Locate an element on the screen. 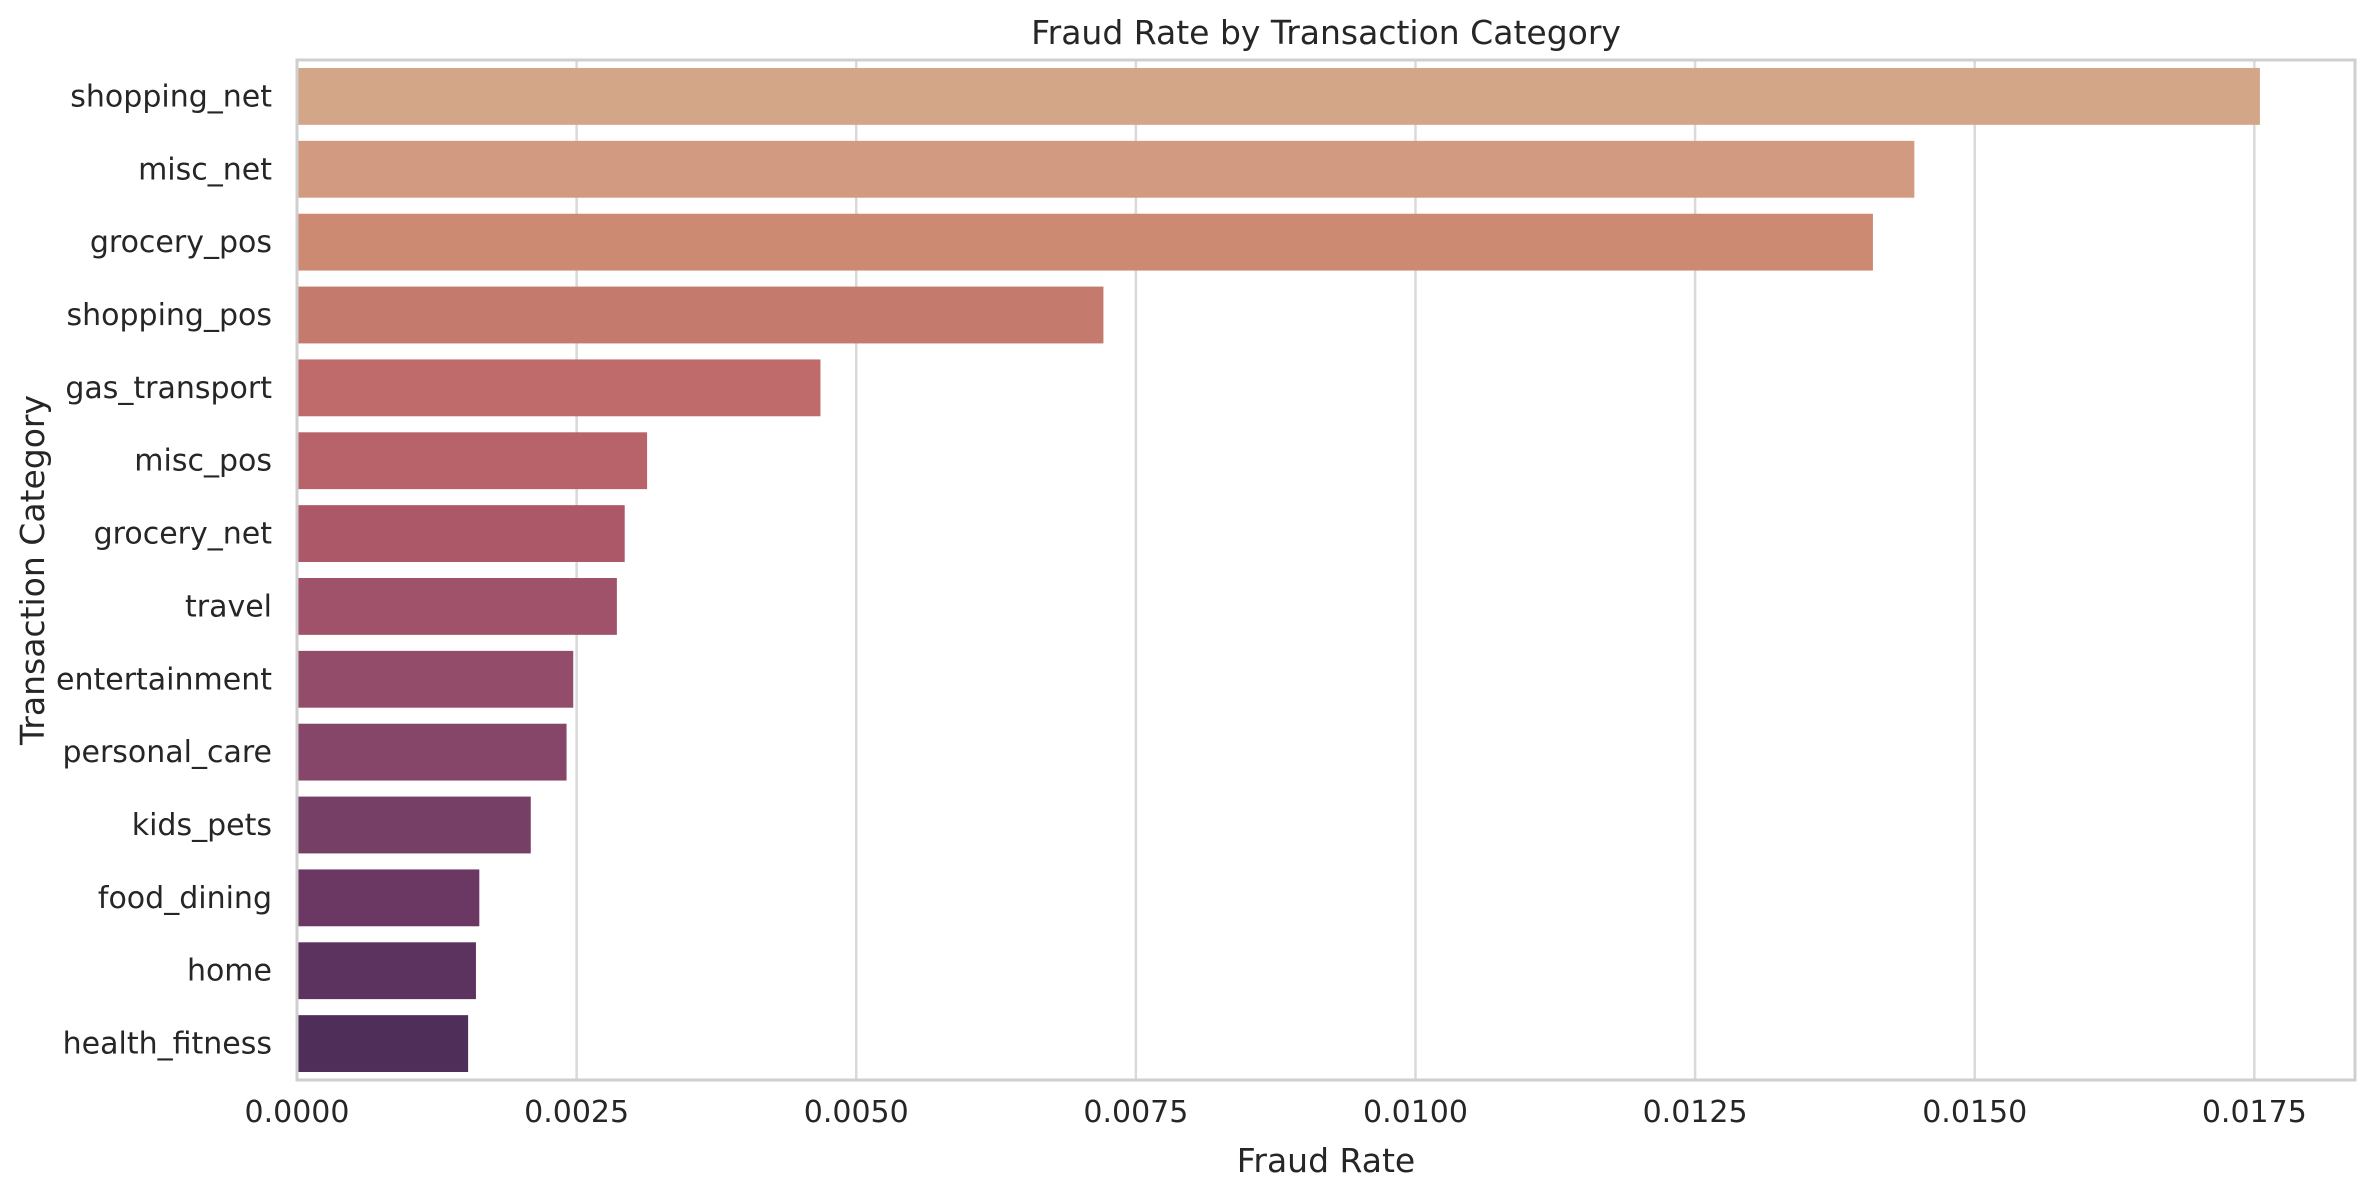 This screenshot has width=2370, height=1200. x-tick-label: 0.0050 is located at coordinates (856, 1112).